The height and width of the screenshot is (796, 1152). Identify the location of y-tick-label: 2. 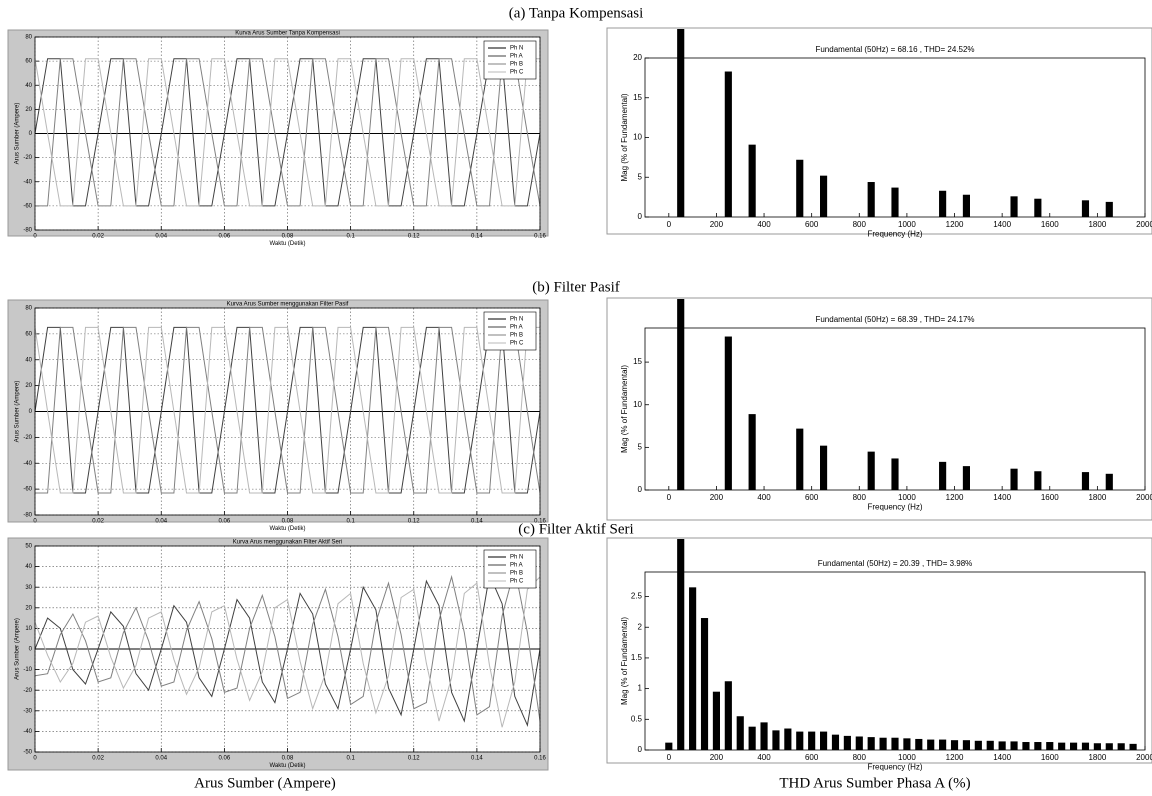
(640, 626).